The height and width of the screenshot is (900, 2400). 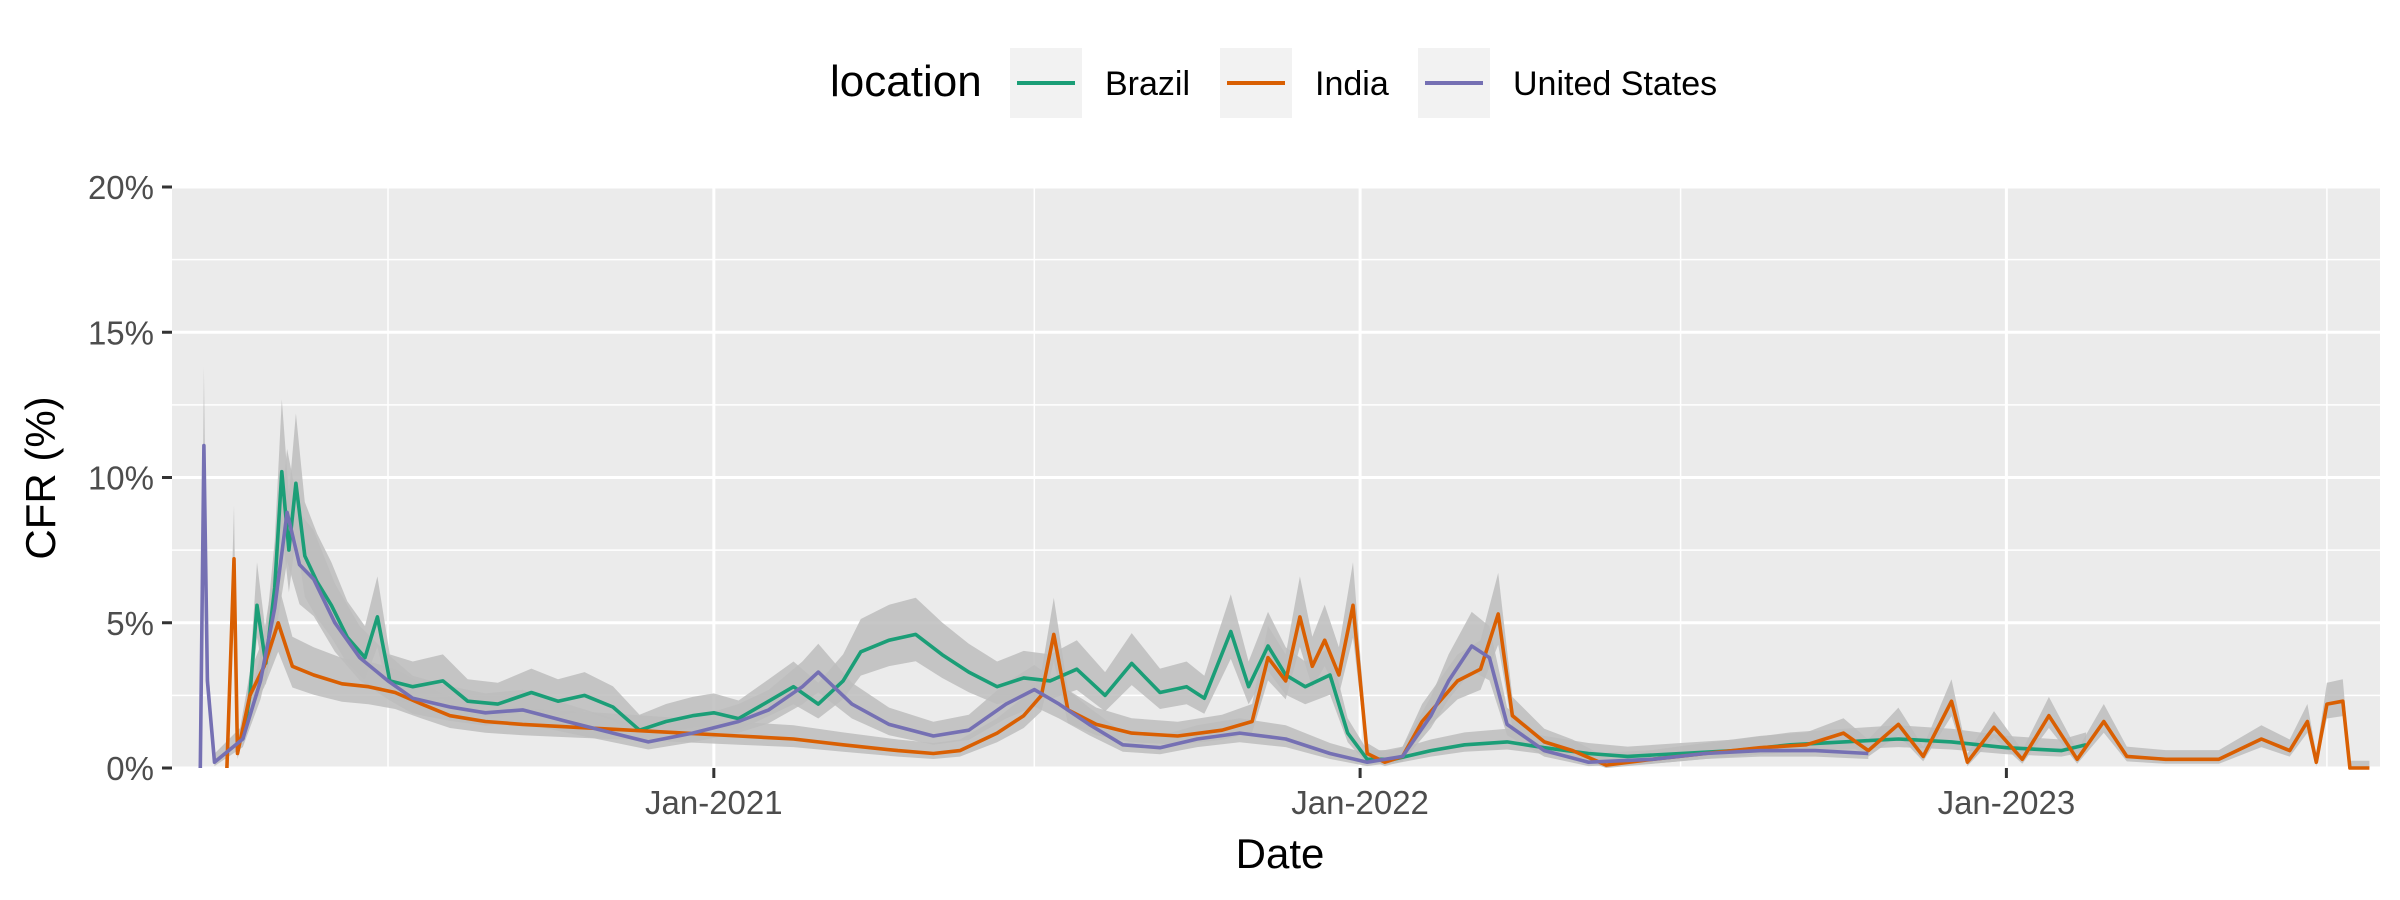 What do you see at coordinates (1615, 84) in the screenshot?
I see `legend-label-united-states: United States` at bounding box center [1615, 84].